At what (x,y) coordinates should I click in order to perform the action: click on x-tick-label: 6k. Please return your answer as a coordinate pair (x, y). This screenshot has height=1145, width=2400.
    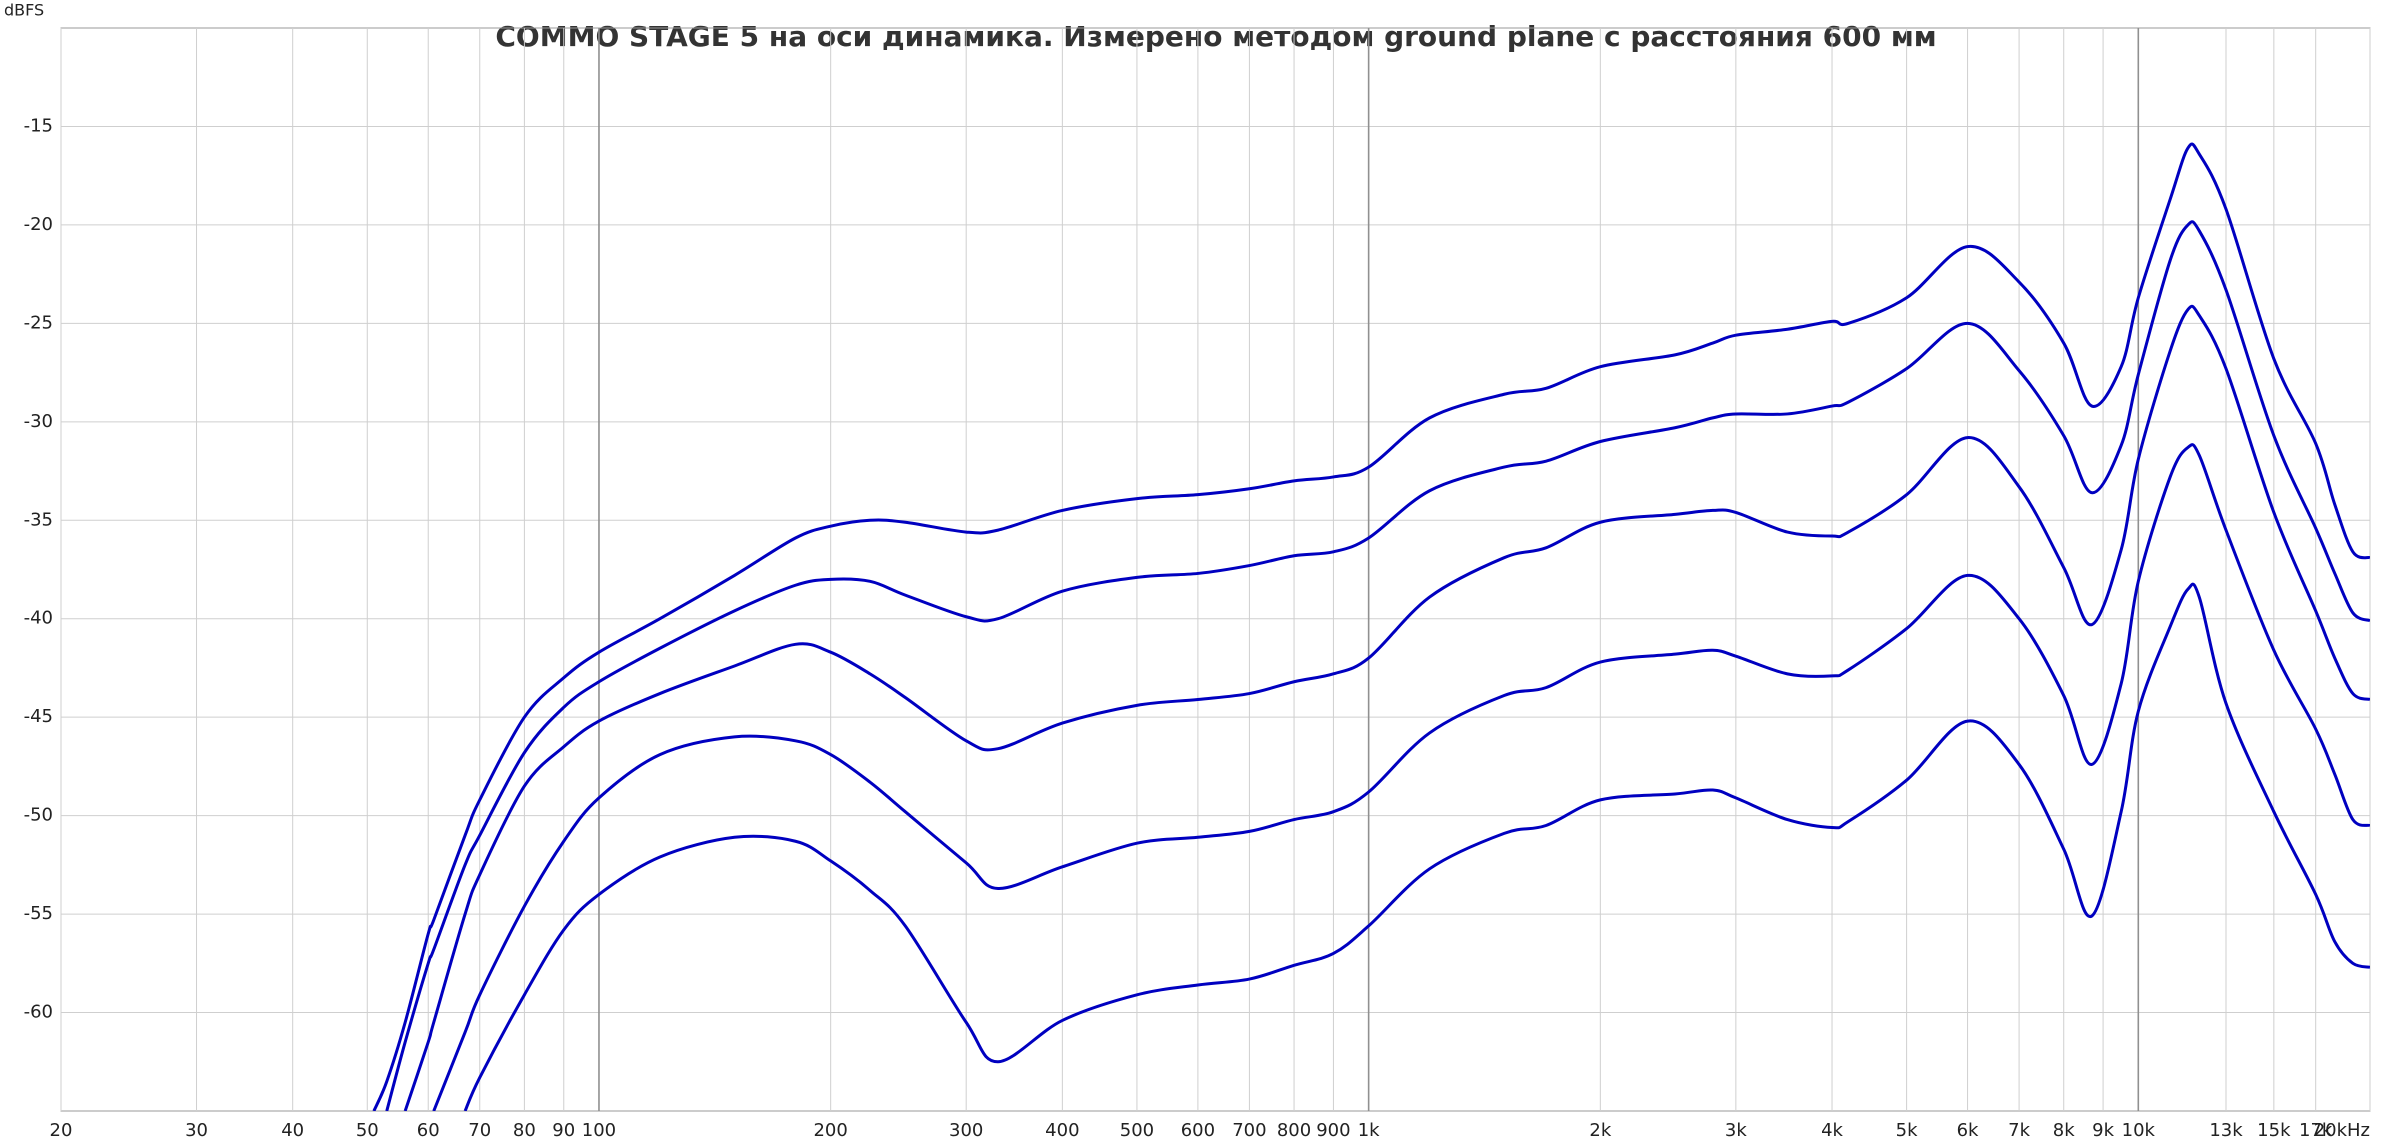
    Looking at the image, I should click on (1968, 1130).